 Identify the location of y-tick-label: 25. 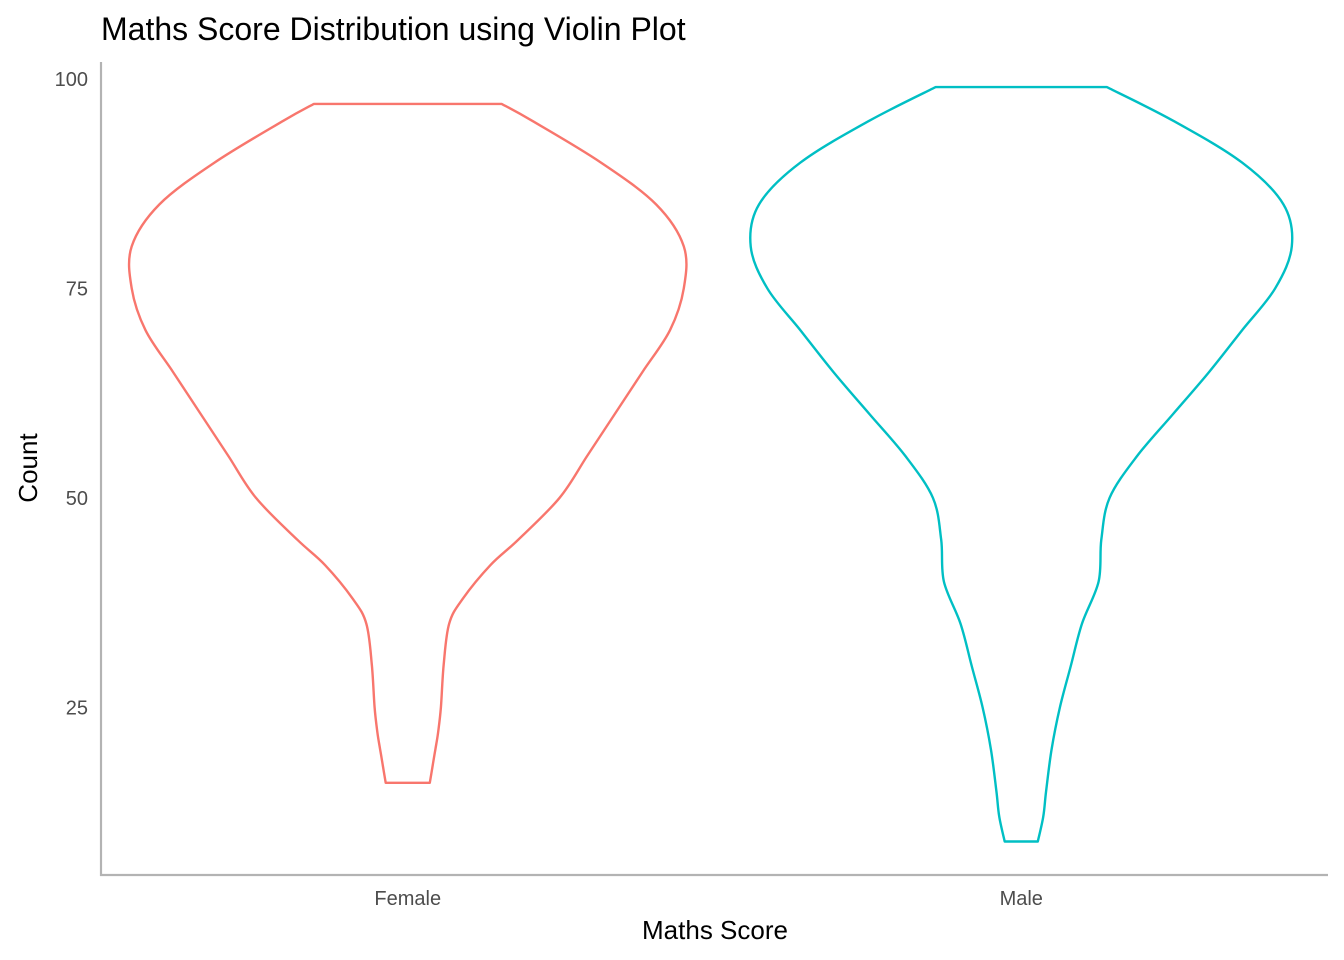
(77, 708).